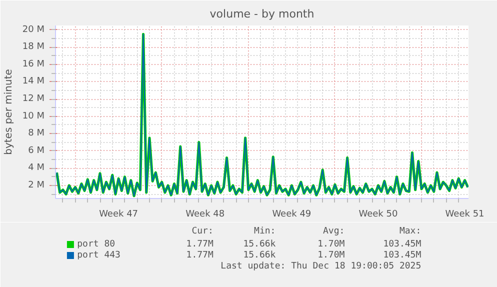 The image size is (497, 287). What do you see at coordinates (36, 133) in the screenshot?
I see `y-tick-label: 8 M` at bounding box center [36, 133].